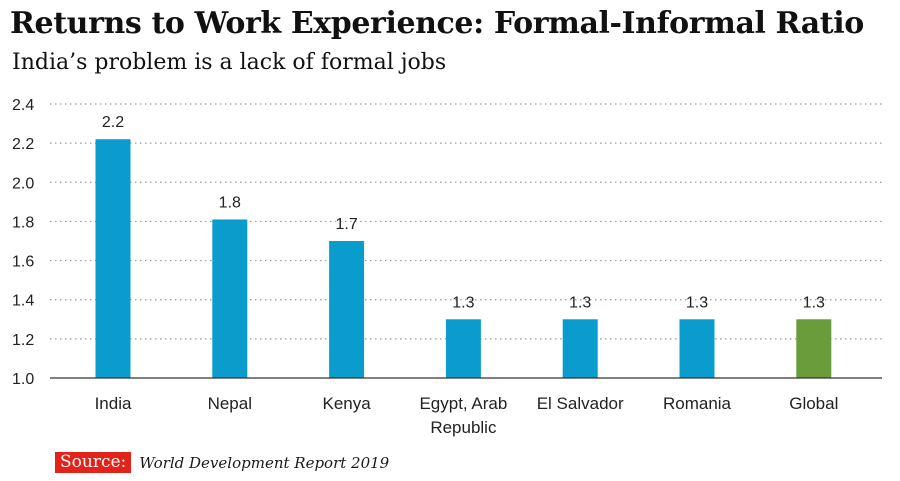  What do you see at coordinates (23, 144) in the screenshot?
I see `y-tick-label: 2.2` at bounding box center [23, 144].